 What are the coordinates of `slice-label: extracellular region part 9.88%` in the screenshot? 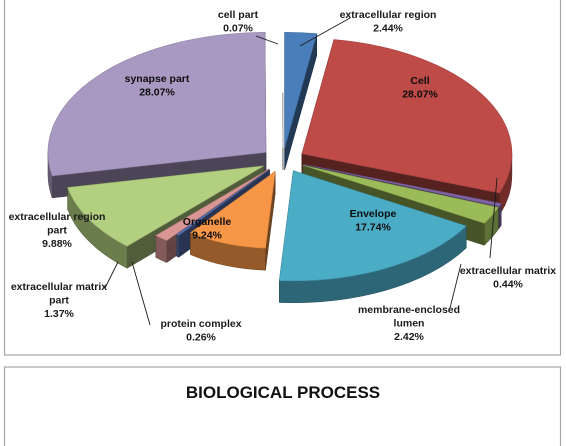 It's located at (57, 230).